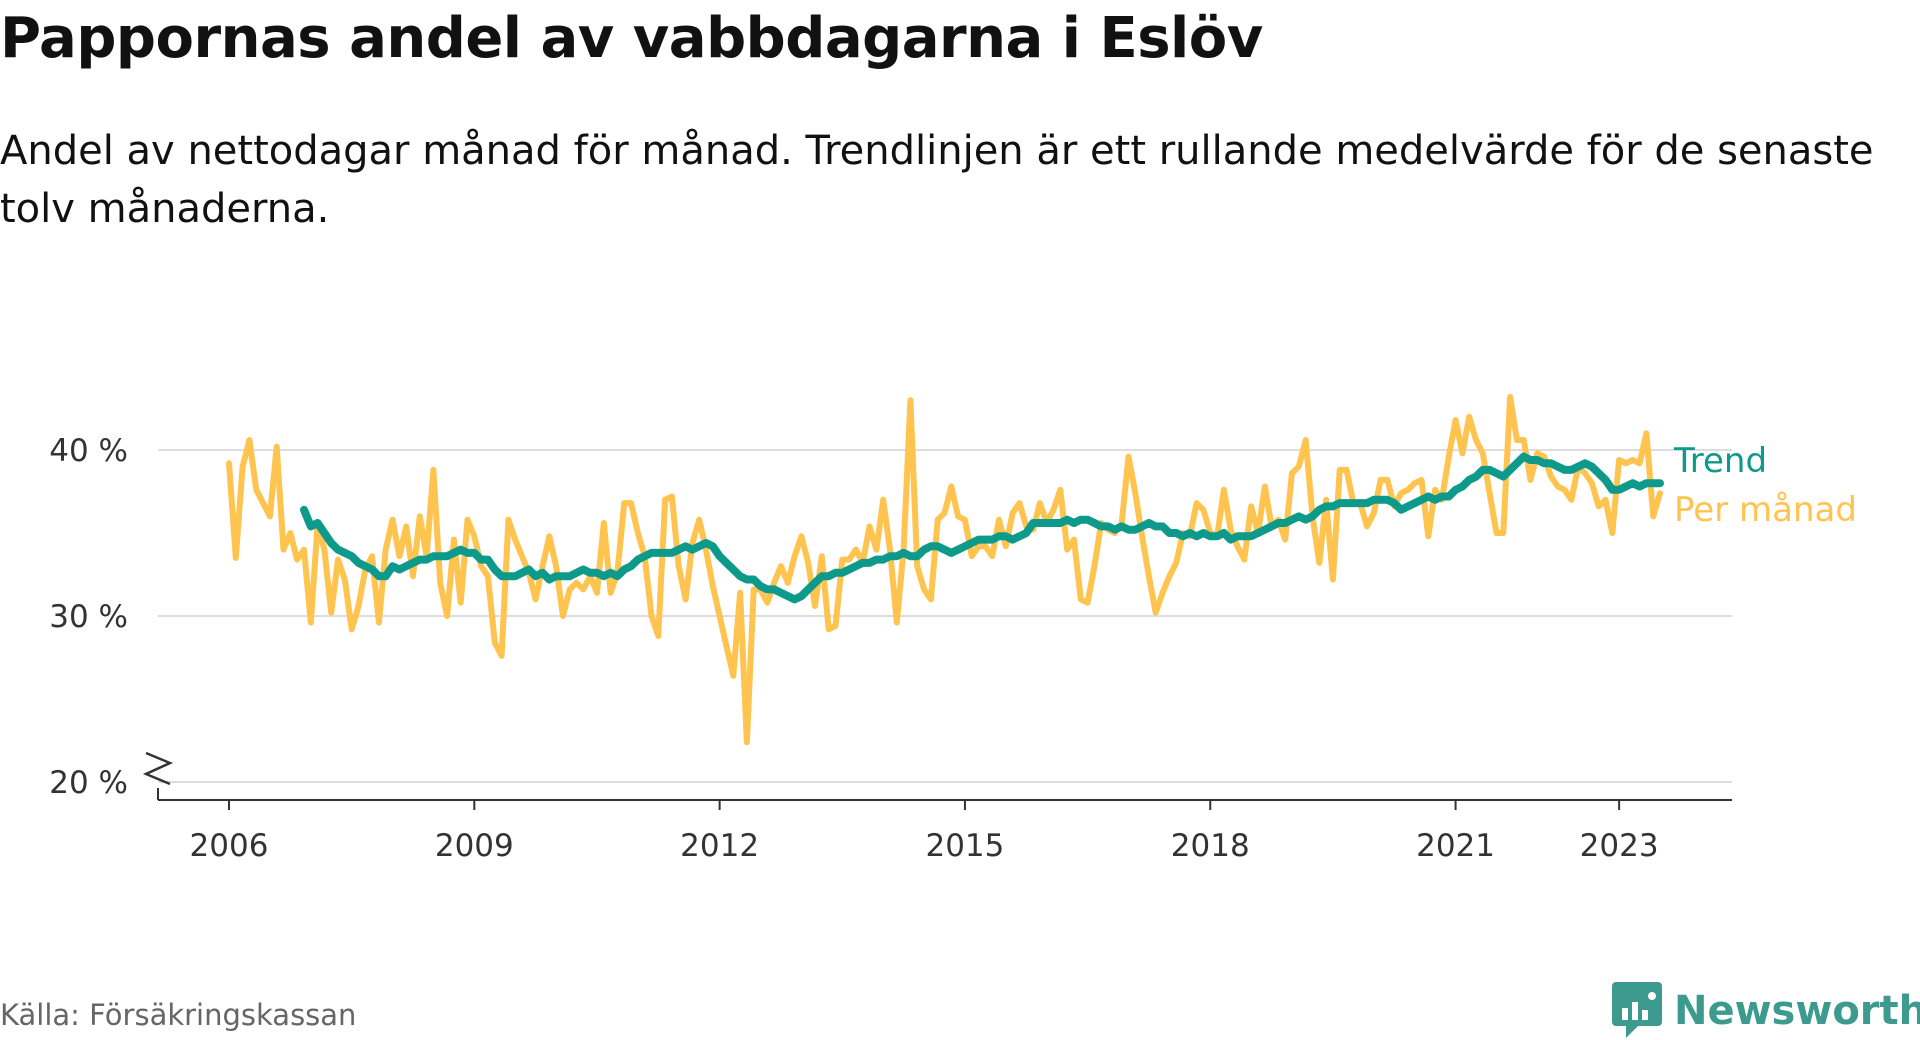  I want to click on brand-logo: Newsworthy, so click(1766, 1011).